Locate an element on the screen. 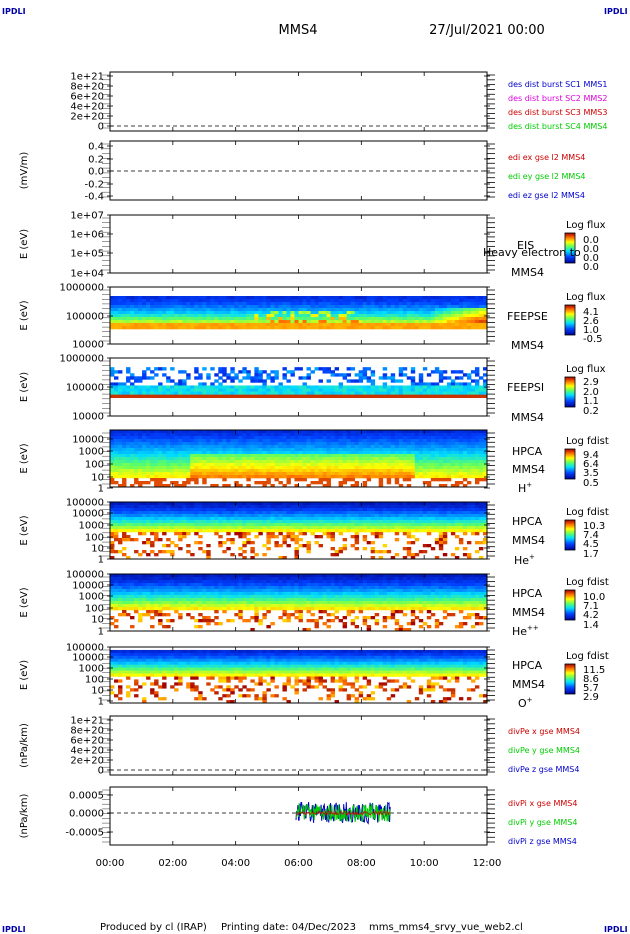 This screenshot has height=934, width=630. y-tick-label: 6e+20 is located at coordinates (87, 741).